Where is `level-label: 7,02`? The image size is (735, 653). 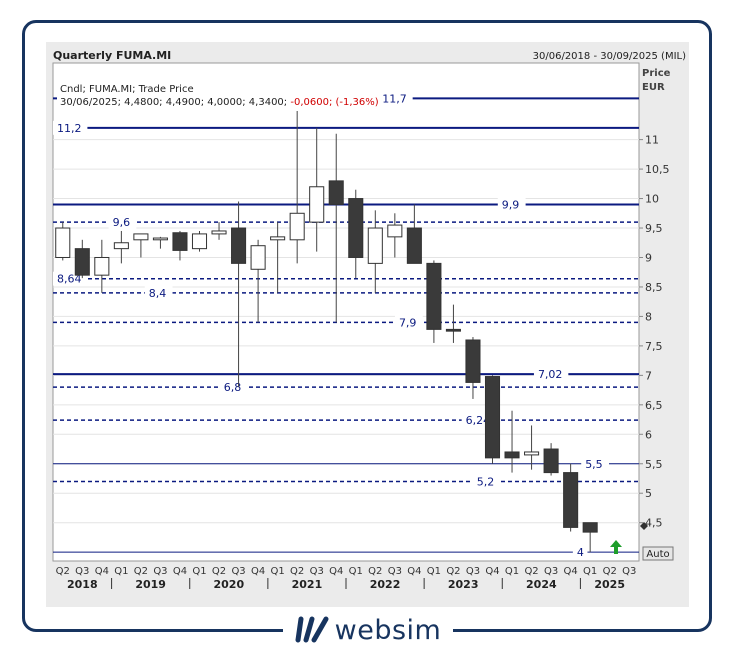
level-label: 7,02 is located at coordinates (550, 374).